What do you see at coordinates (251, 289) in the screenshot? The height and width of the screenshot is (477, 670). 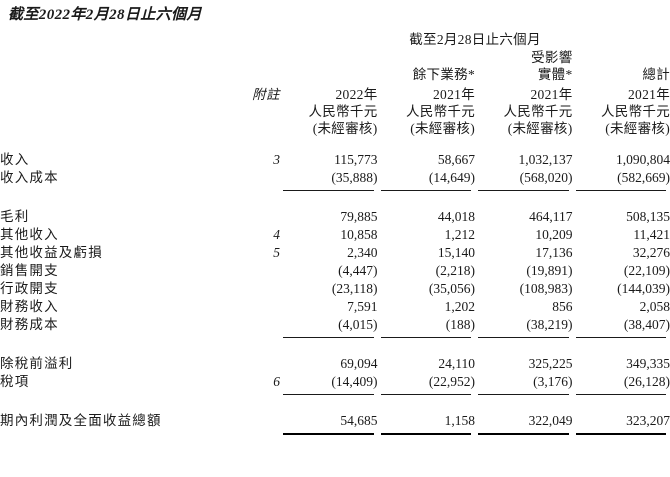 I see `row-note-admin-expenses` at bounding box center [251, 289].